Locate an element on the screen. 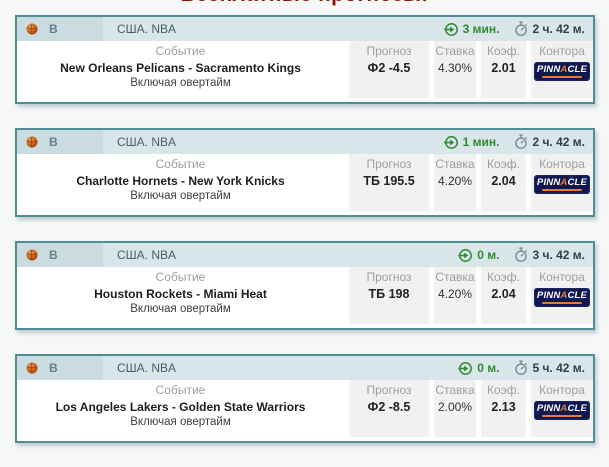 This screenshot has width=609, height=467. time-left-value: 3 ч. 42 м. is located at coordinates (558, 255).